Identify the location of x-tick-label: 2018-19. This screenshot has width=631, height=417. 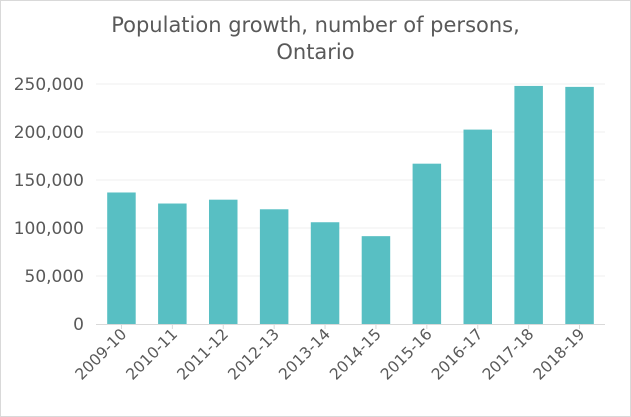
(559, 354).